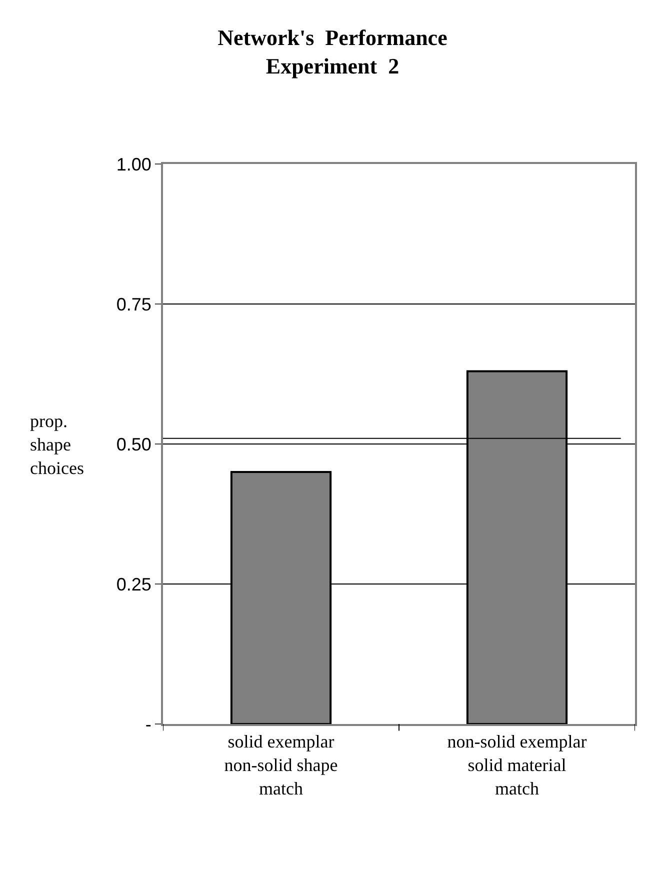 The width and height of the screenshot is (665, 876). Describe the element at coordinates (134, 584) in the screenshot. I see `y-tick-label: 0.25` at that location.